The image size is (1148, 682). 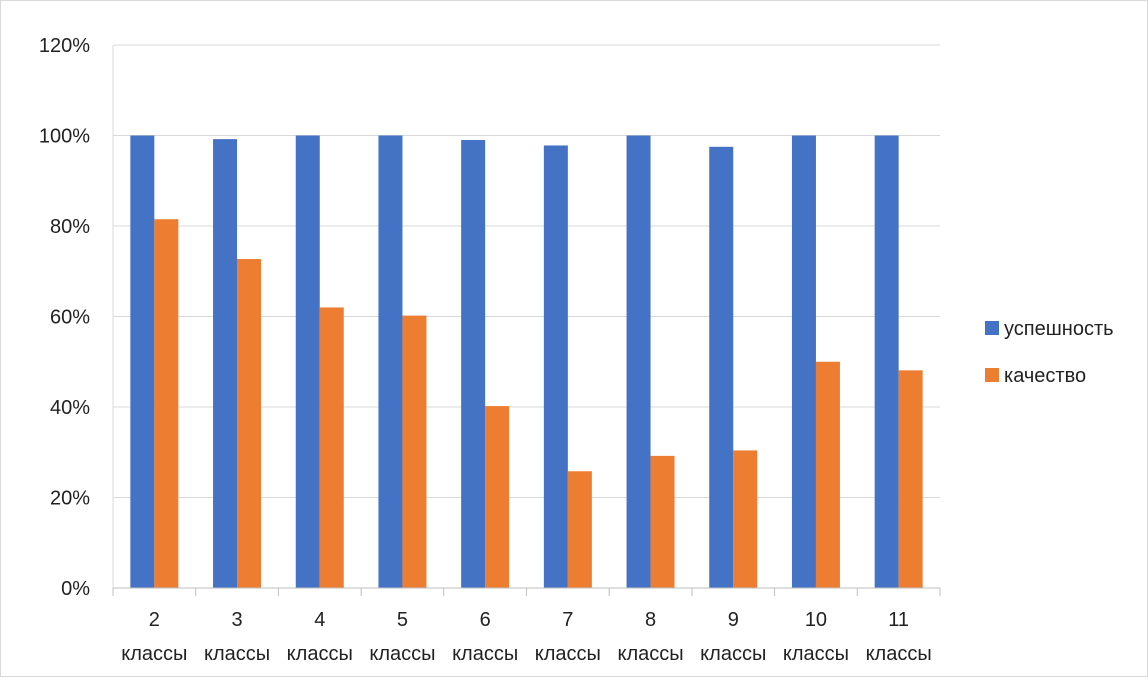 What do you see at coordinates (1049, 352) in the screenshot?
I see `legend: успешность качество` at bounding box center [1049, 352].